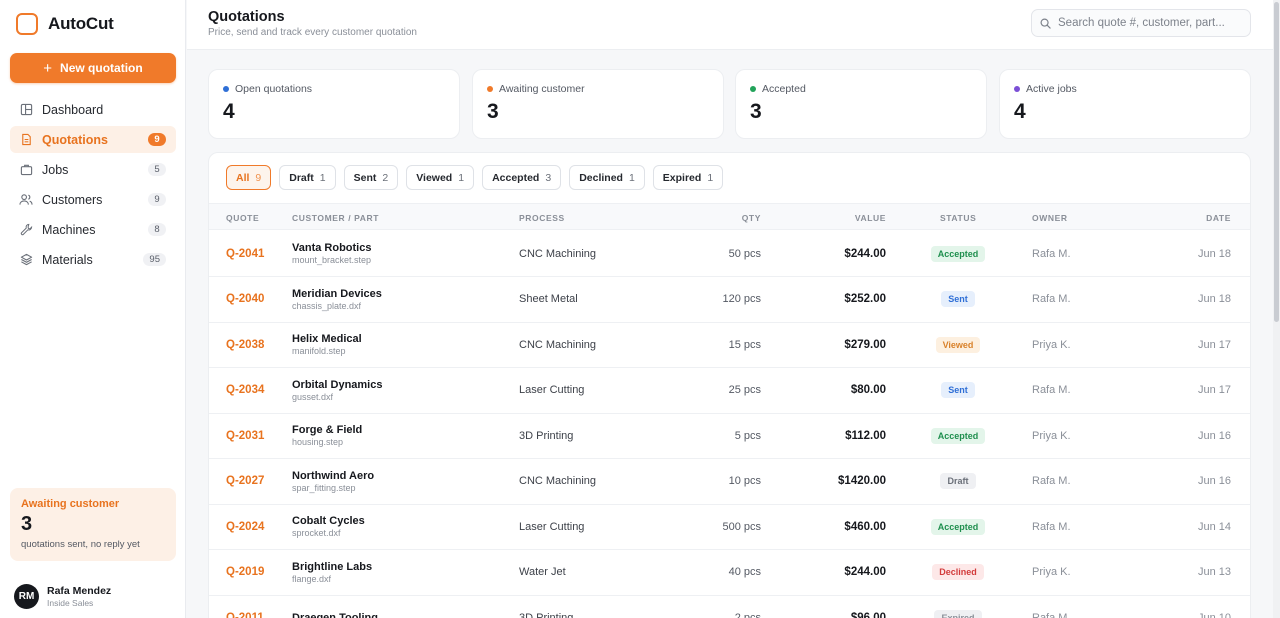  I want to click on filter-expired: Expired 1, so click(688, 177).